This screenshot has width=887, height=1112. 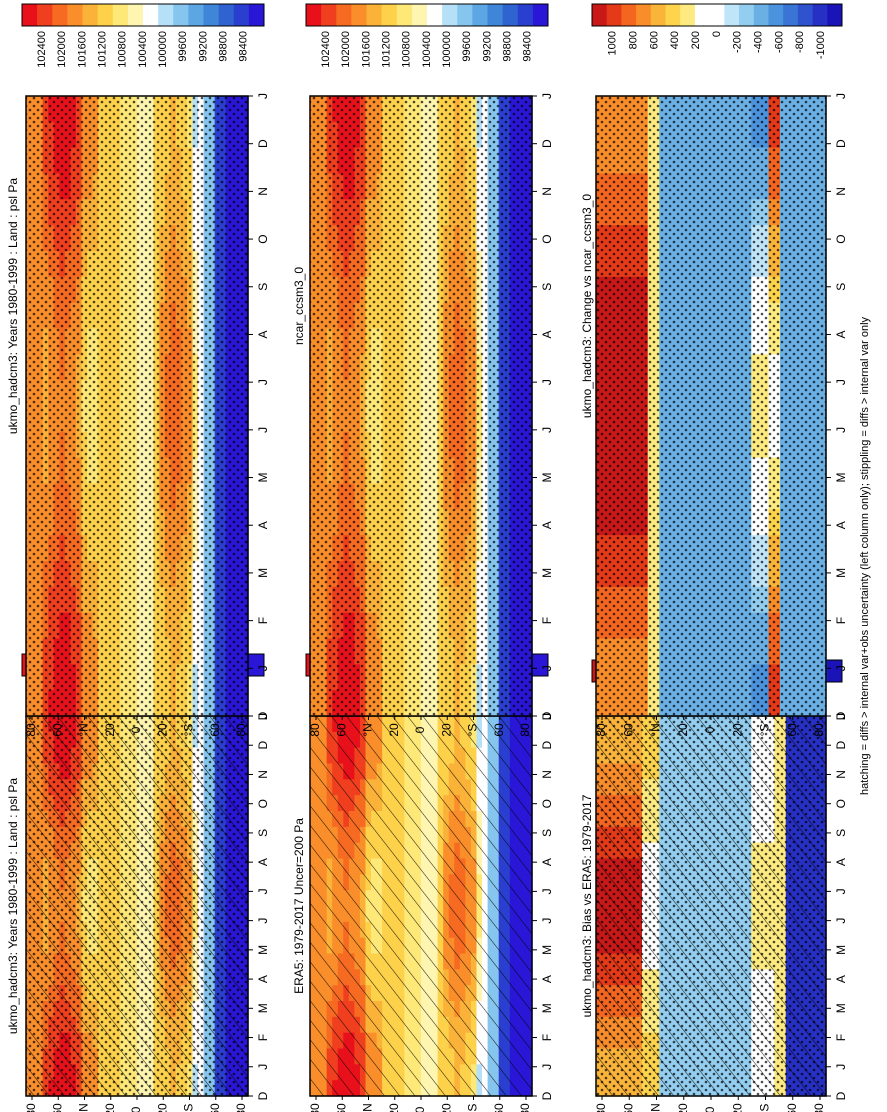 What do you see at coordinates (547, 803) in the screenshot?
I see `x-tick-label: O` at bounding box center [547, 803].